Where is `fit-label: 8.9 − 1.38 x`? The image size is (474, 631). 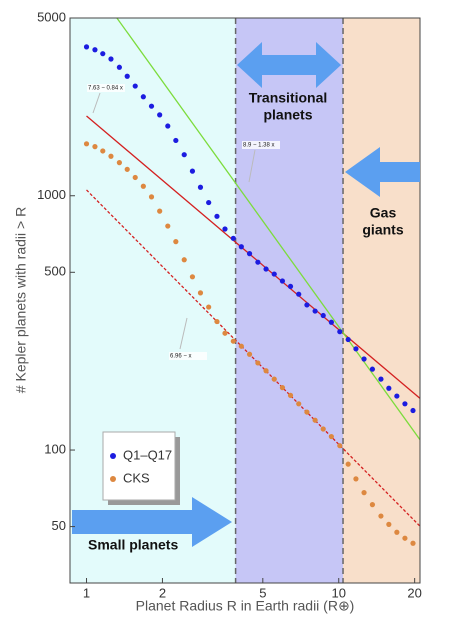 fit-label: 8.9 − 1.38 x is located at coordinates (259, 146).